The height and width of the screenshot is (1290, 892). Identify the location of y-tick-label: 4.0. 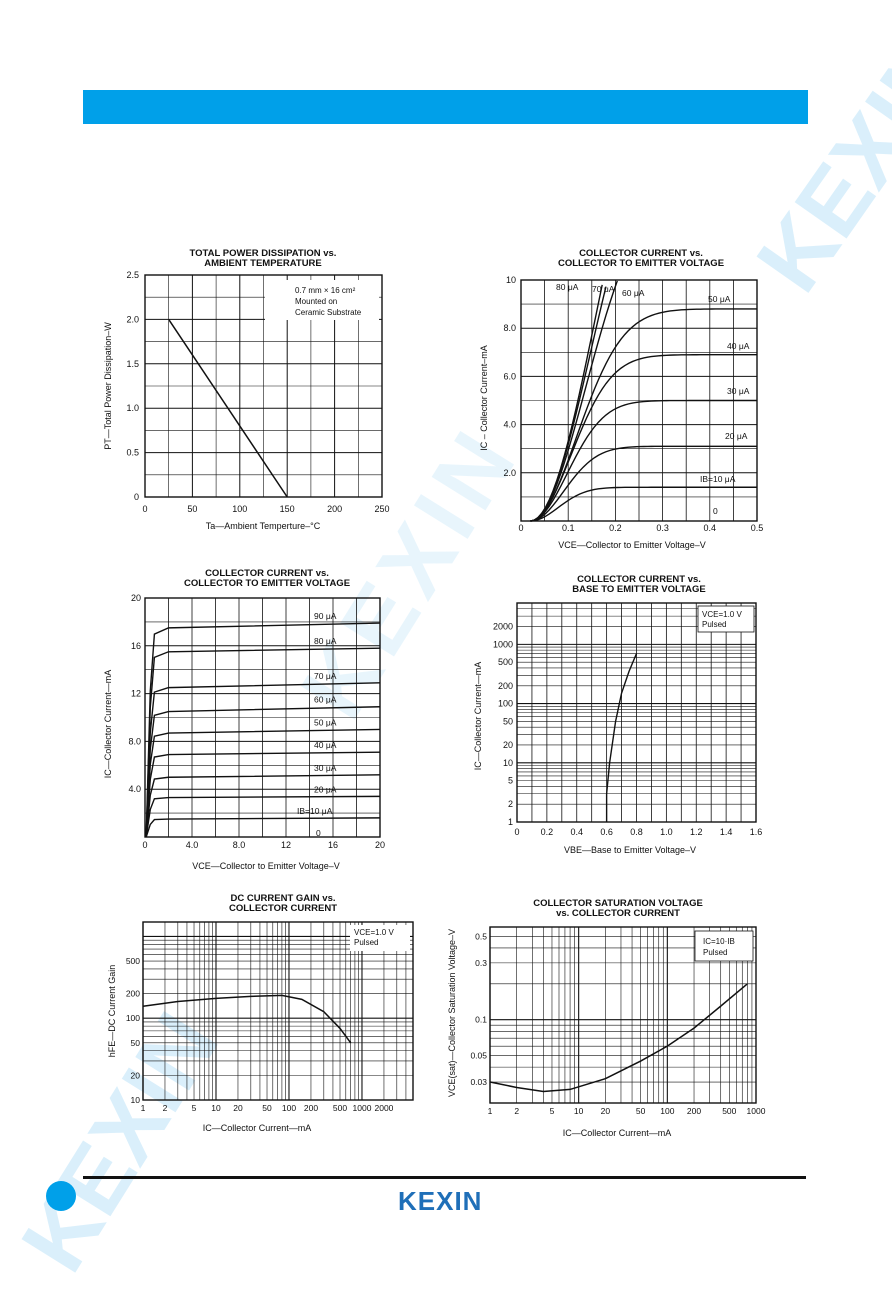
(134, 789).